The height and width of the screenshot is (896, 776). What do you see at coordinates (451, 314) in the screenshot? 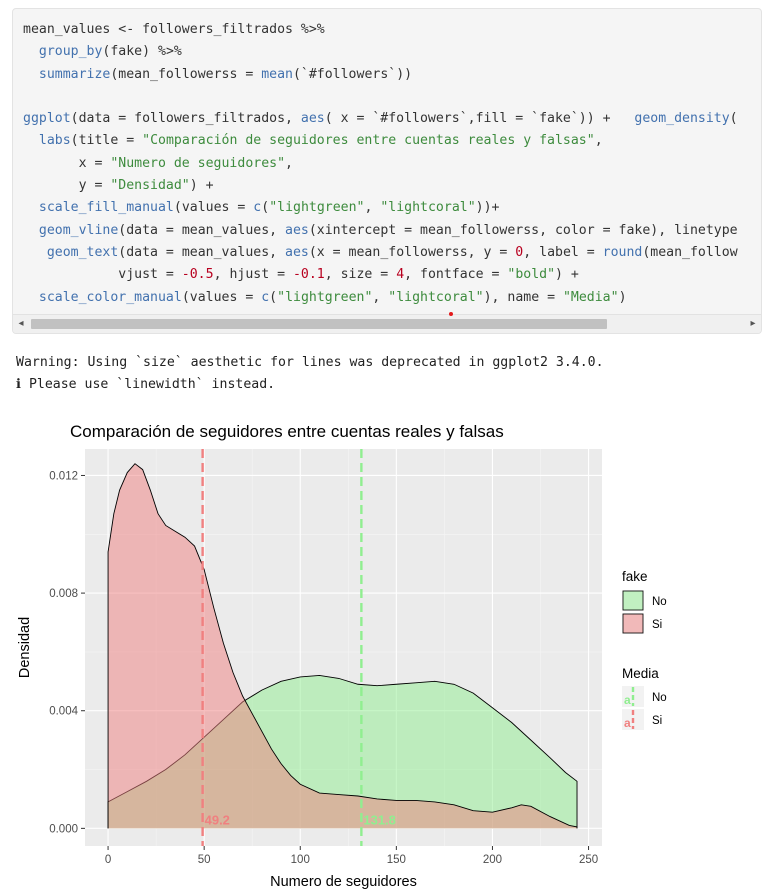
I see `cursor-dot` at bounding box center [451, 314].